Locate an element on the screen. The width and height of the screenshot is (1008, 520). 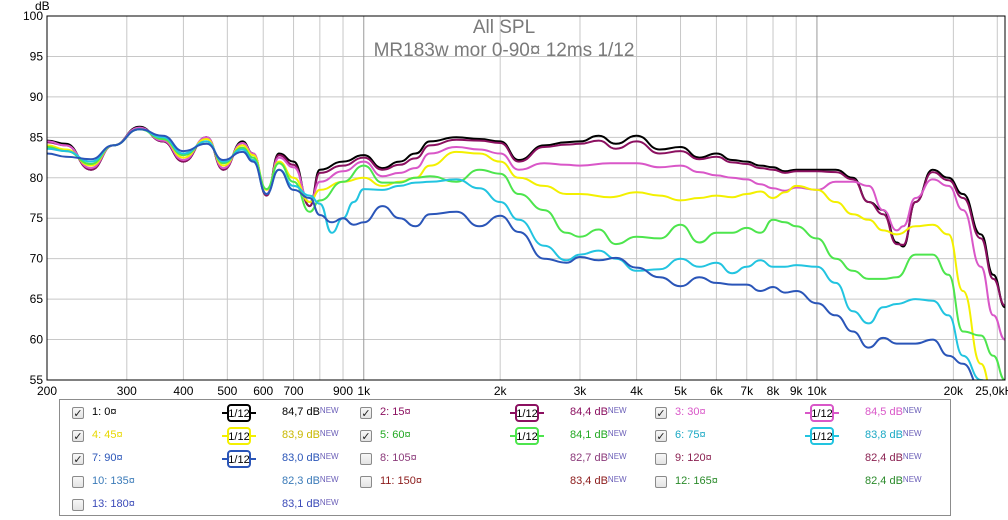
legend-spl-number: 83,8 dB is located at coordinates (884, 435).